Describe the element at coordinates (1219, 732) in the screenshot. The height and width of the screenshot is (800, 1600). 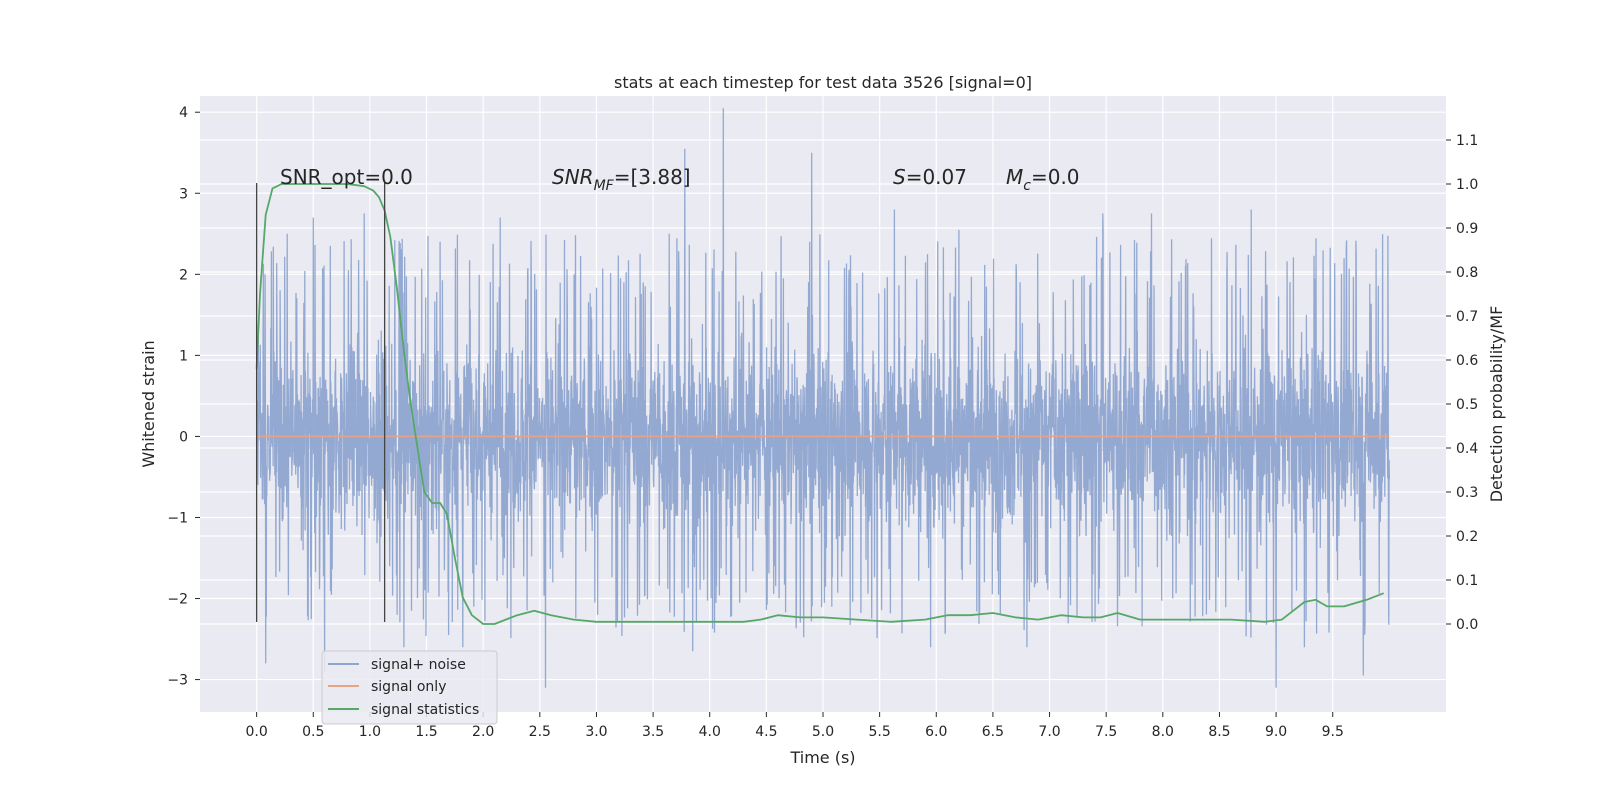
I see `x-tick-label: 8.5` at that location.